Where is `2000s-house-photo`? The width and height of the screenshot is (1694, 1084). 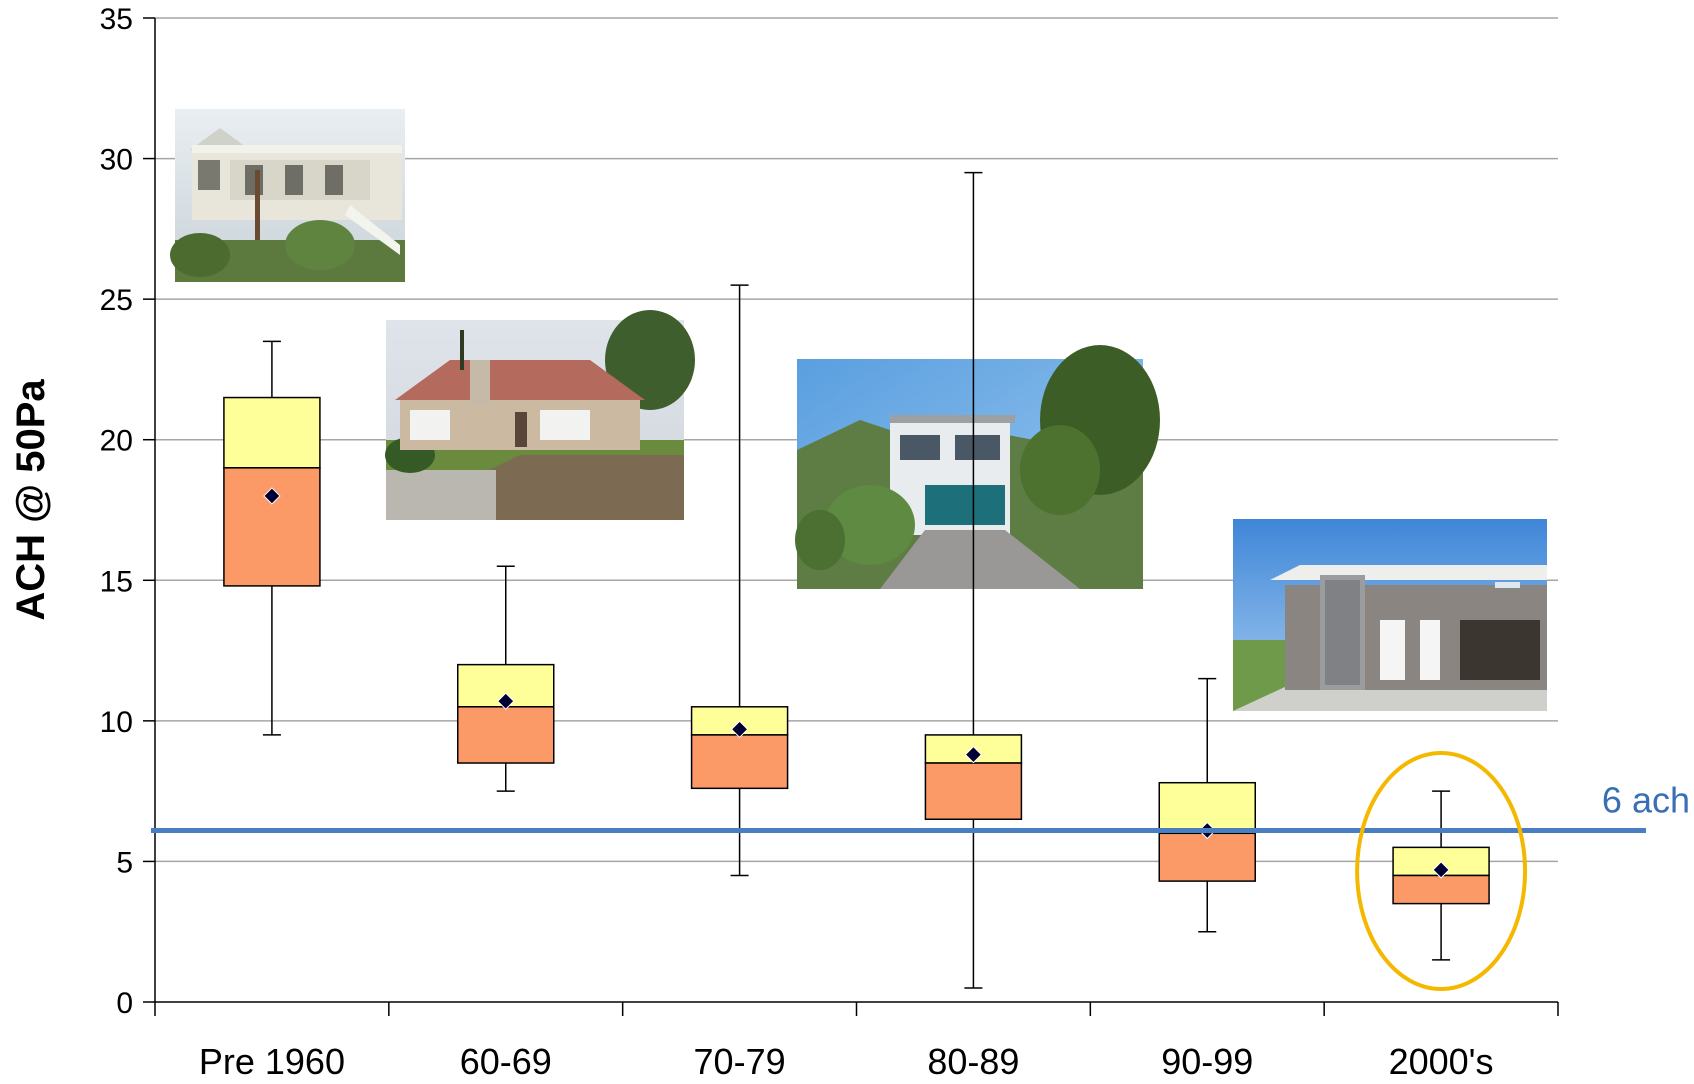 2000s-house-photo is located at coordinates (1390, 615).